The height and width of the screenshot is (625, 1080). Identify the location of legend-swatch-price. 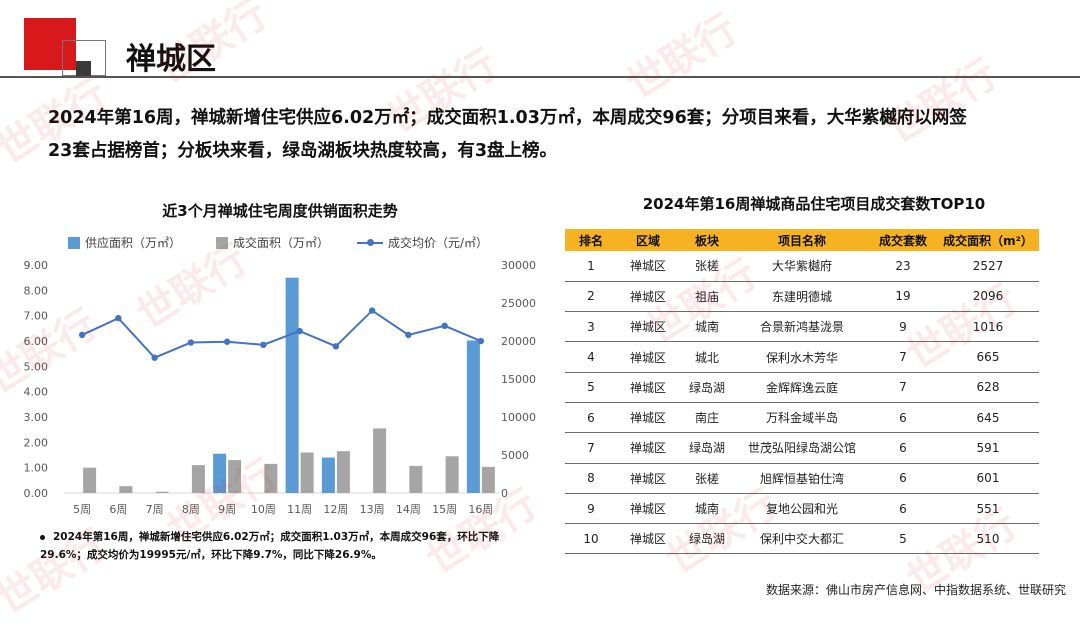
(370, 242).